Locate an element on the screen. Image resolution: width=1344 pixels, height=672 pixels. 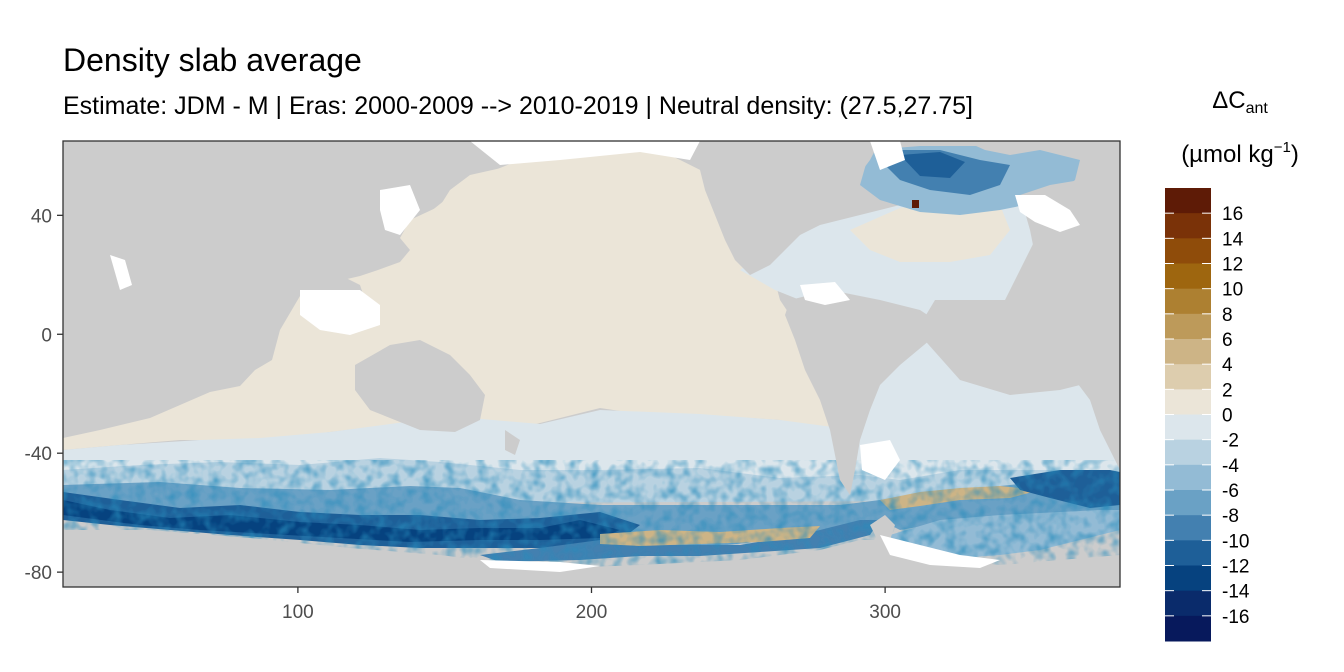
legend-label: 4 is located at coordinates (1227, 365).